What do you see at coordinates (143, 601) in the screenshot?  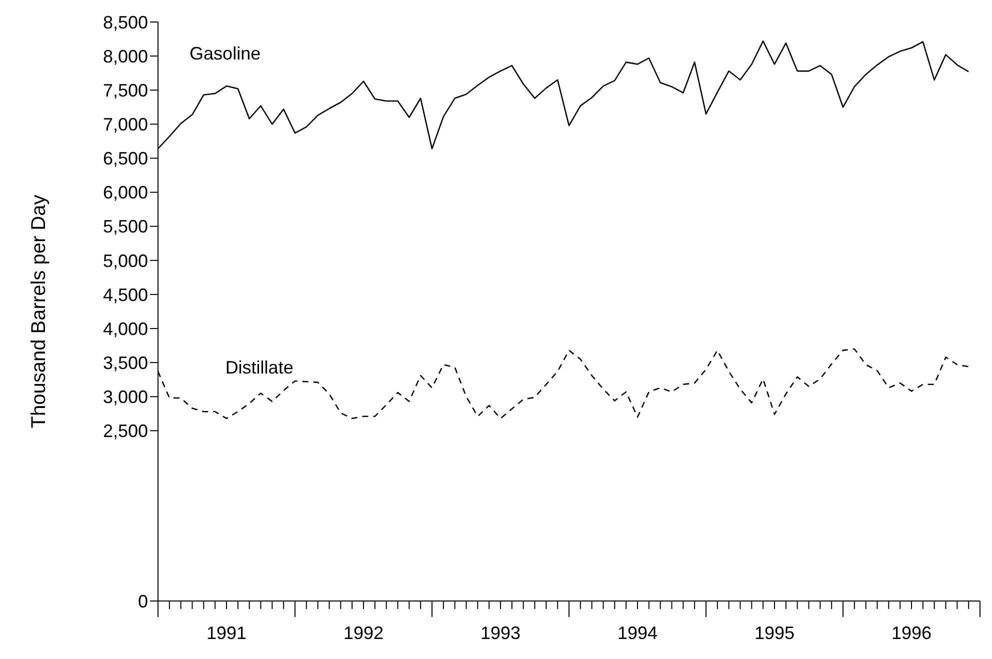 I see `y-tick-label: 0` at bounding box center [143, 601].